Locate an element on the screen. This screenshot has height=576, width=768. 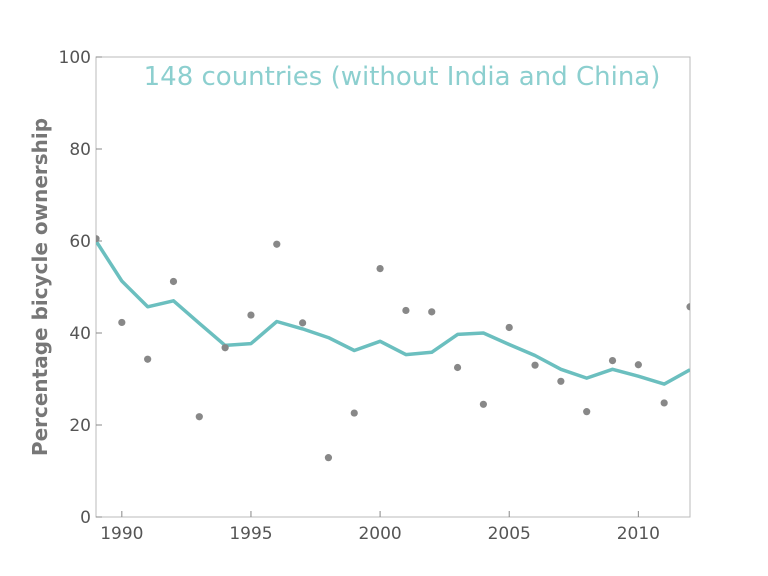
x-tick-label: 2005 is located at coordinates (509, 534).